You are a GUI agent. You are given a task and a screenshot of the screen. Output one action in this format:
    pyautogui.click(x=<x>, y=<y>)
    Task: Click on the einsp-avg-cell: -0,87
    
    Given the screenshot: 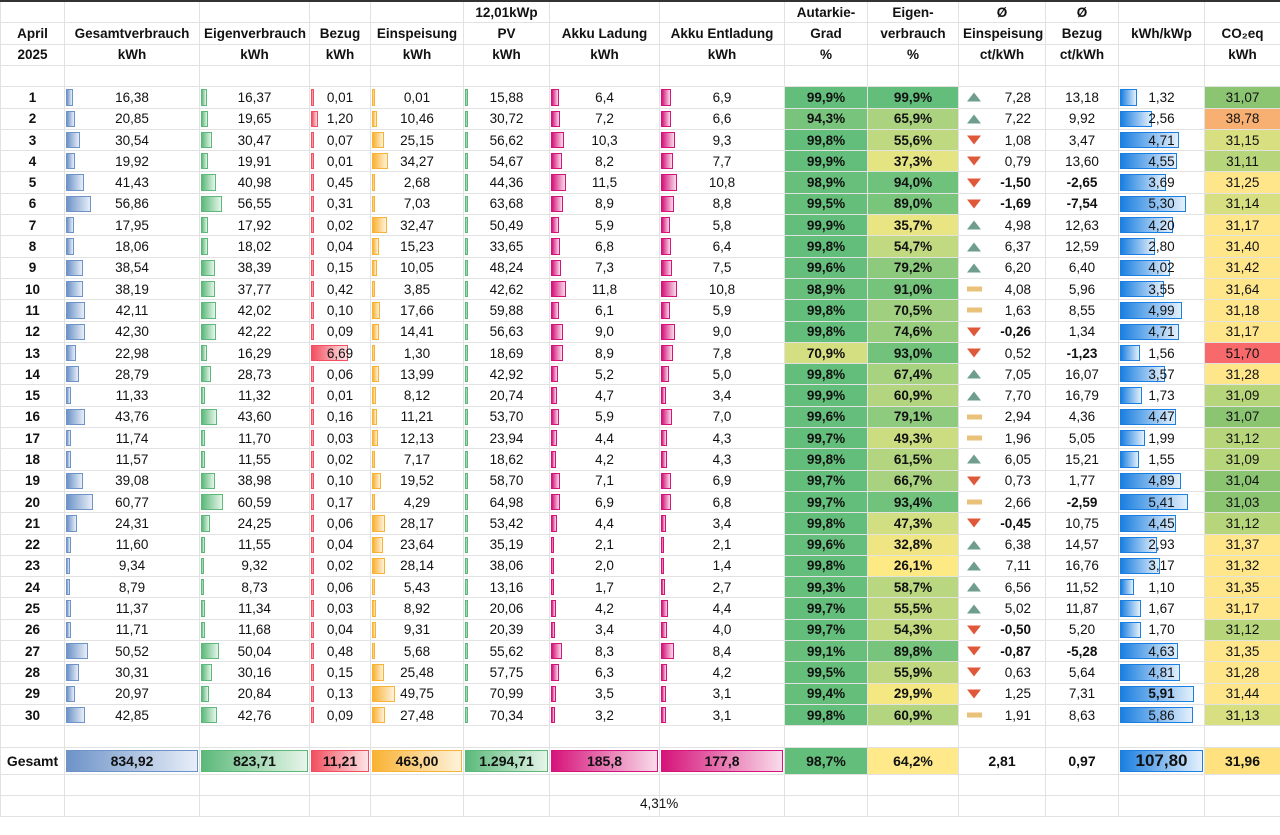 What is the action you would take?
    pyautogui.click(x=1002, y=651)
    